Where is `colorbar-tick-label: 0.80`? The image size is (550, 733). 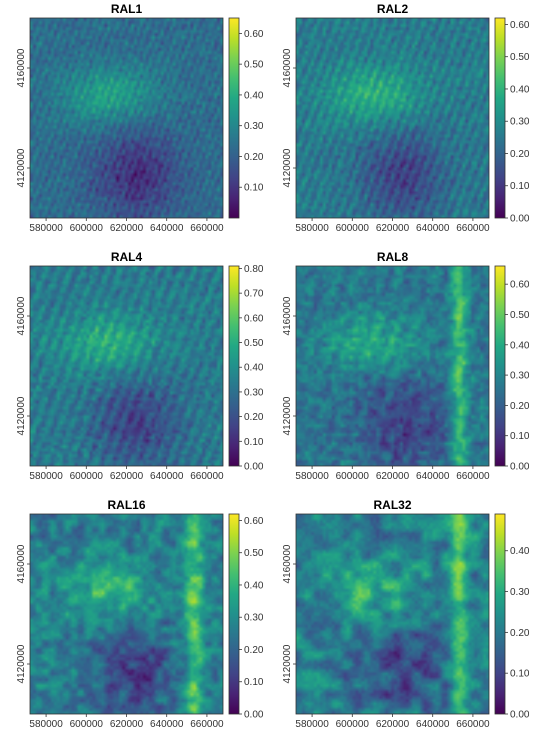 colorbar-tick-label: 0.80 is located at coordinates (254, 269).